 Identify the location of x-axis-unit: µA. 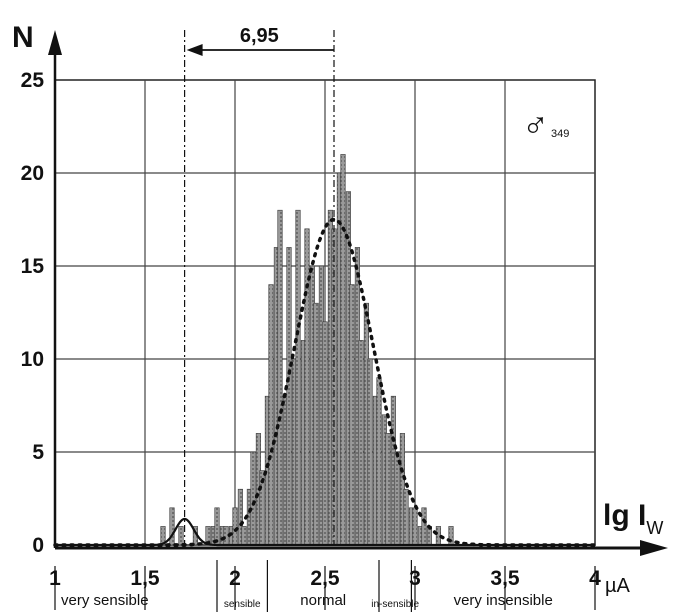
(618, 586).